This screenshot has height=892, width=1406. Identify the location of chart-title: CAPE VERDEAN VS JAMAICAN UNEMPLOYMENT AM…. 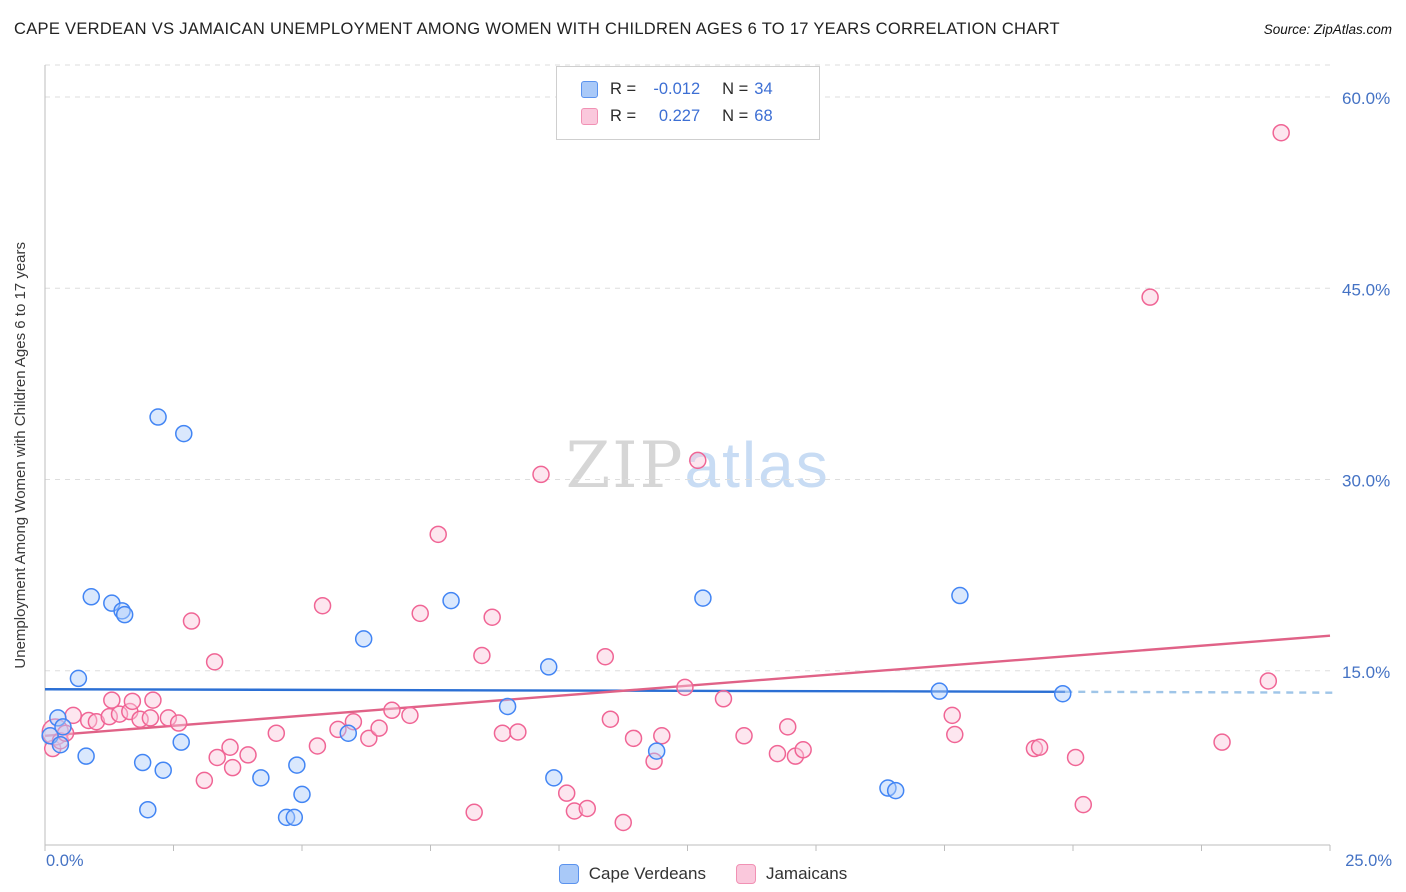
(537, 29).